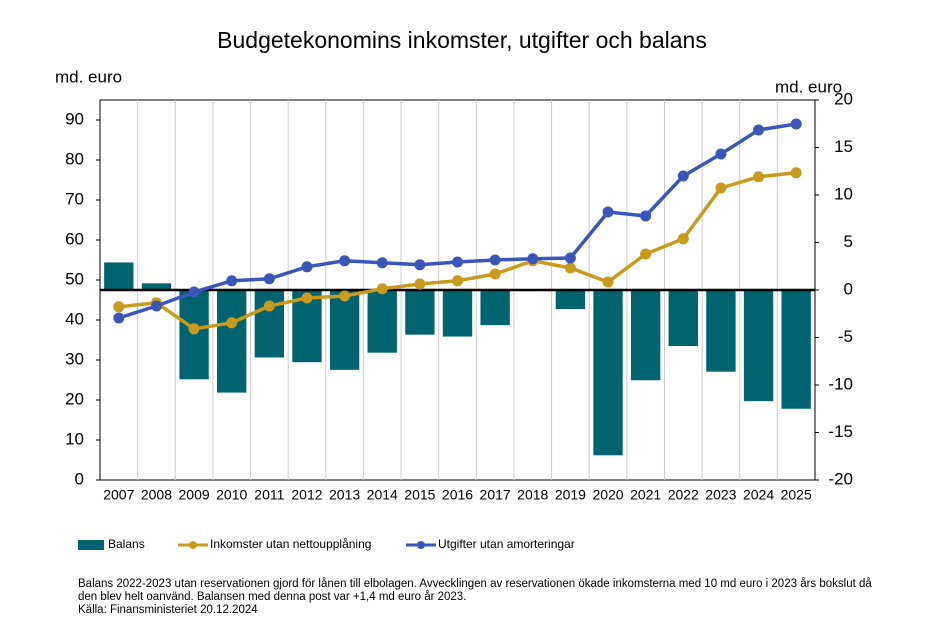  Describe the element at coordinates (758, 495) in the screenshot. I see `x-tick-label: 2024` at that location.